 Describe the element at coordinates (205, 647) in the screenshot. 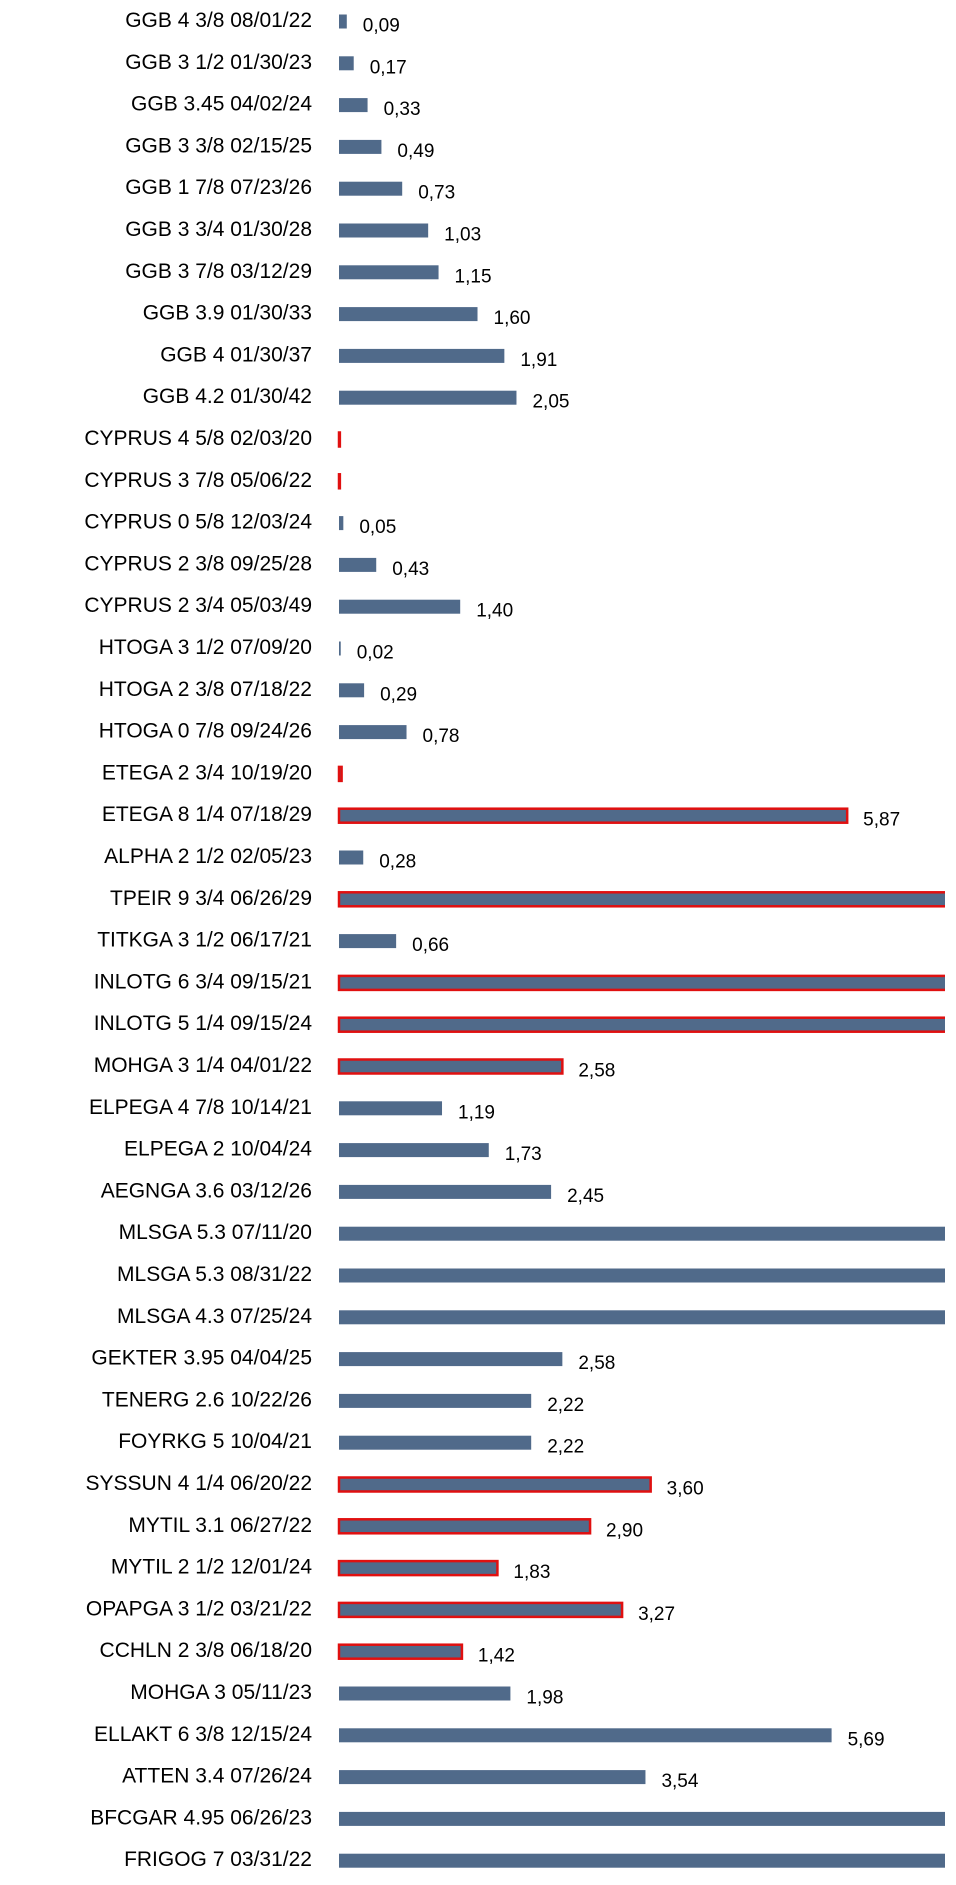

I see `y-tick-label: HTOGA 3 1/2 07/09/20` at that location.